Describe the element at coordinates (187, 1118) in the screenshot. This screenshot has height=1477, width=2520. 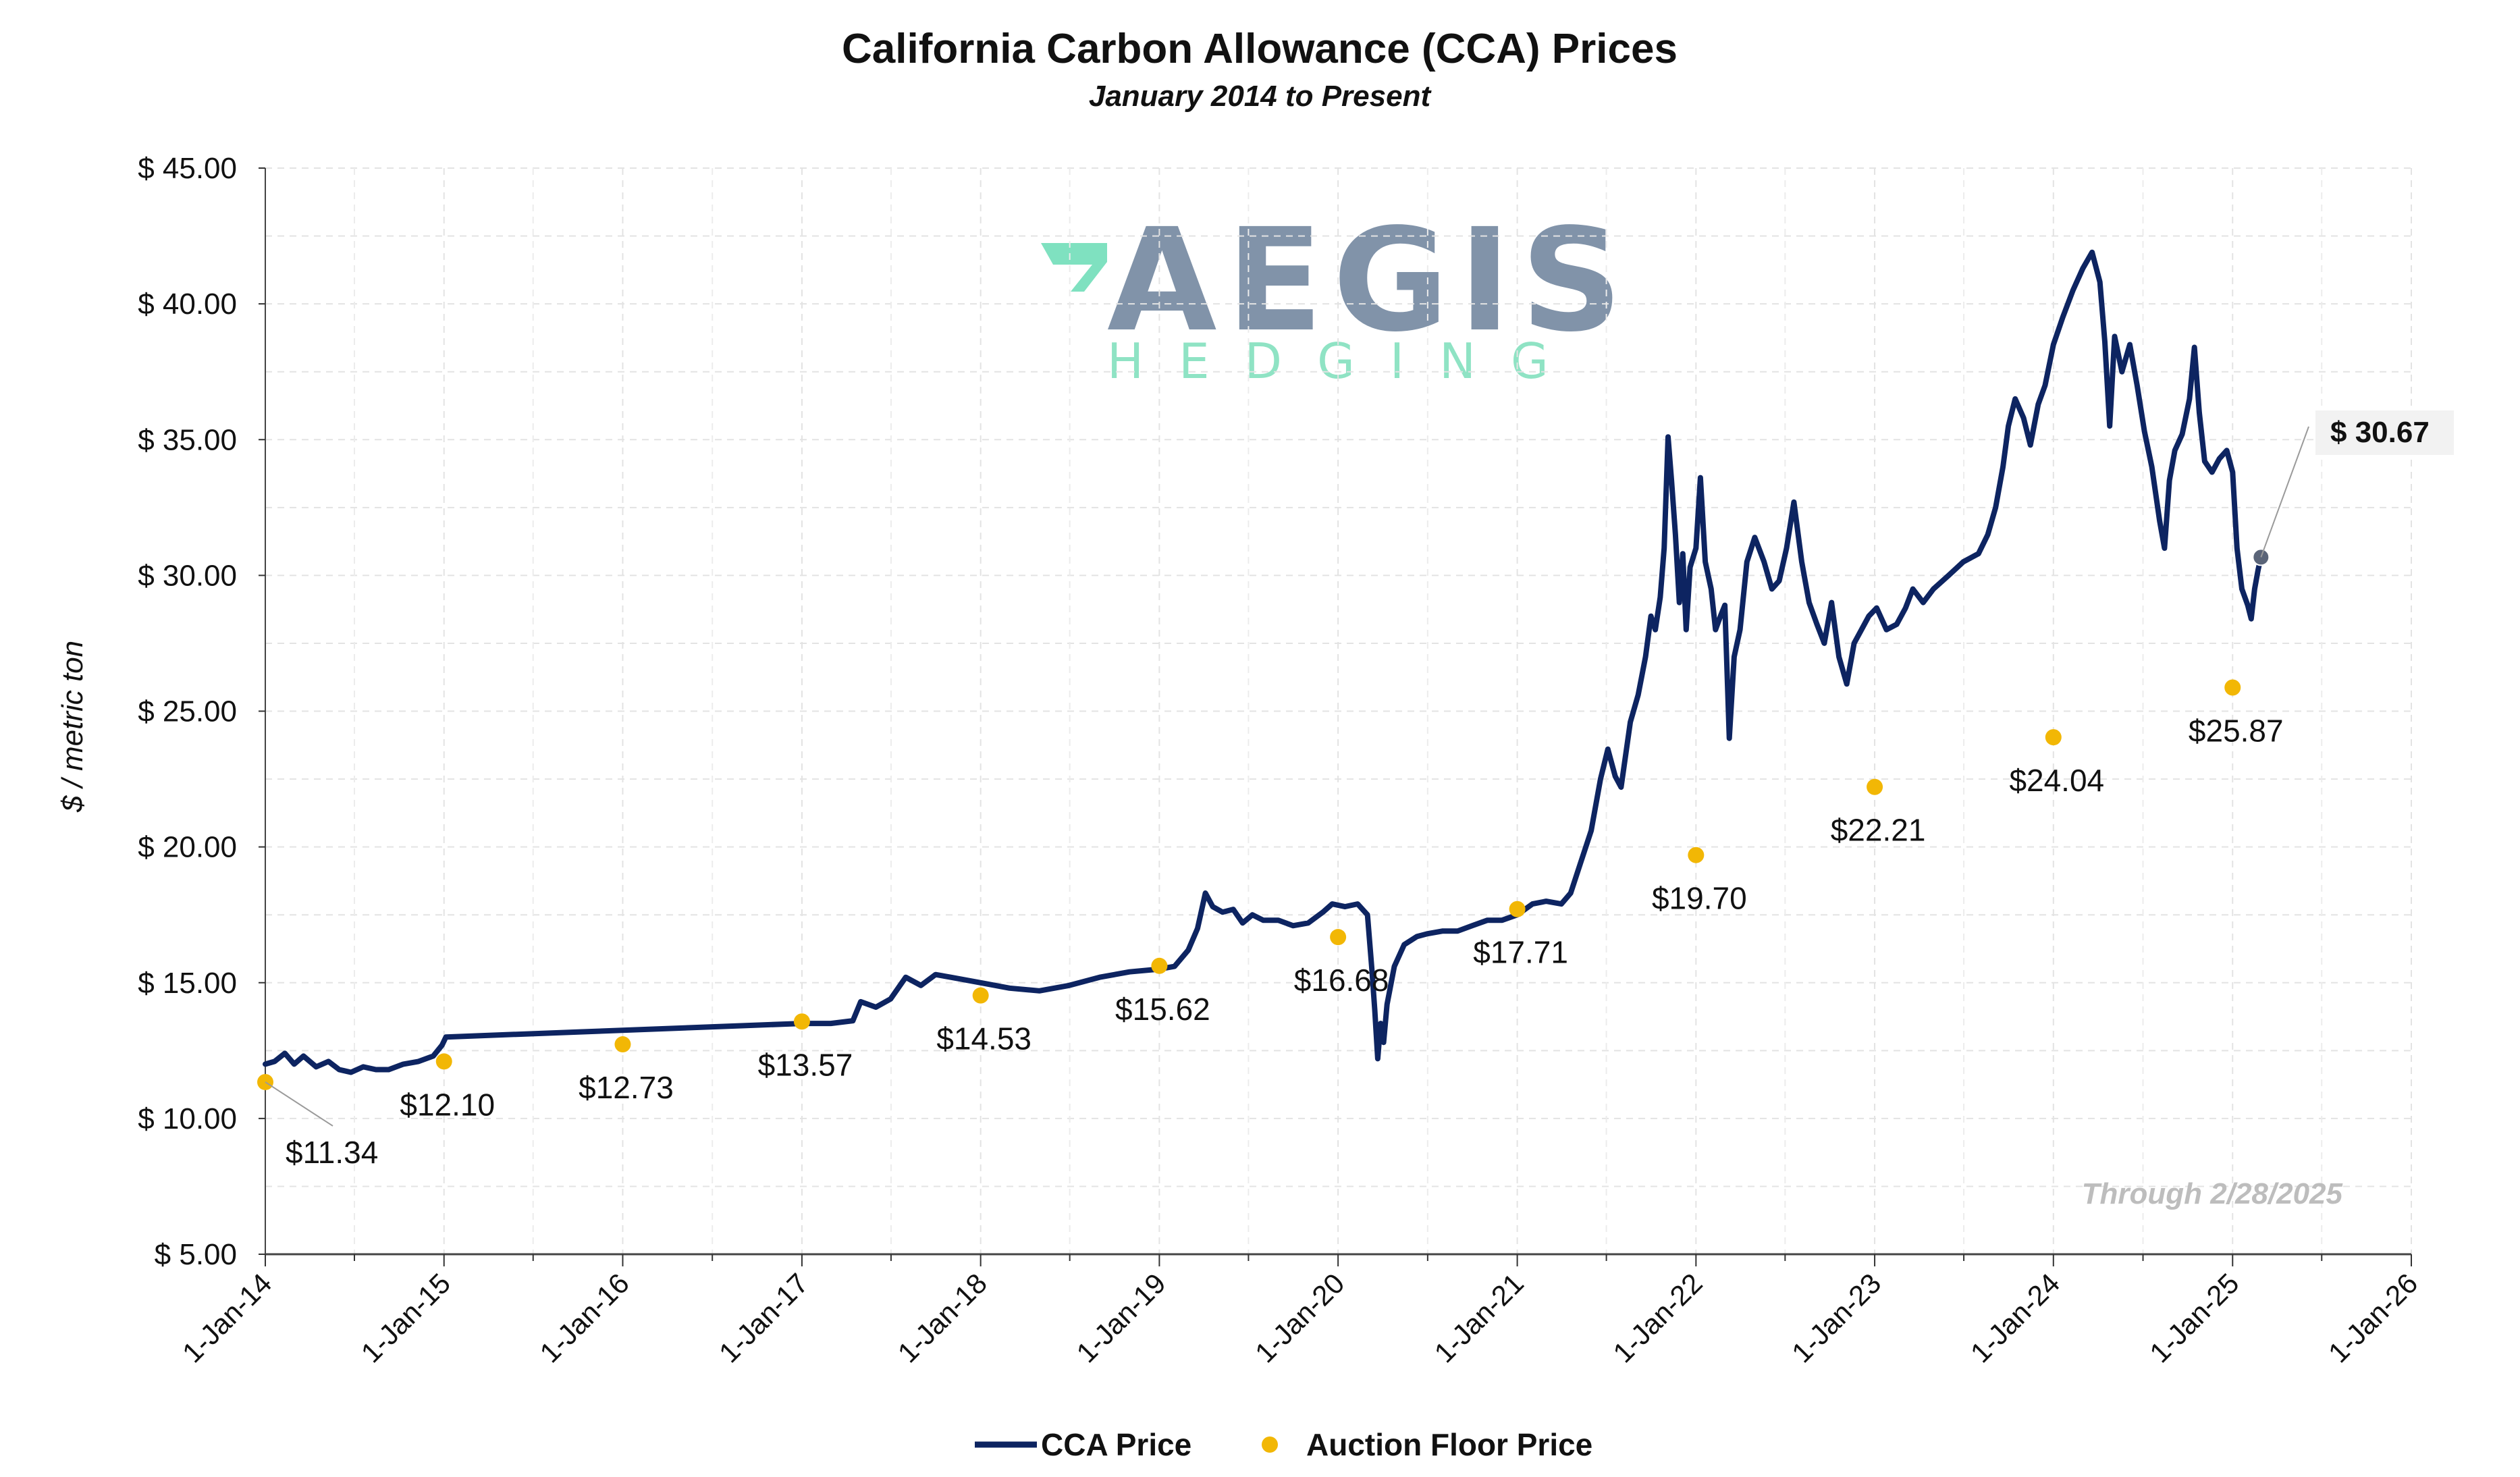
I see `y-tick-label: $ 10.00` at that location.